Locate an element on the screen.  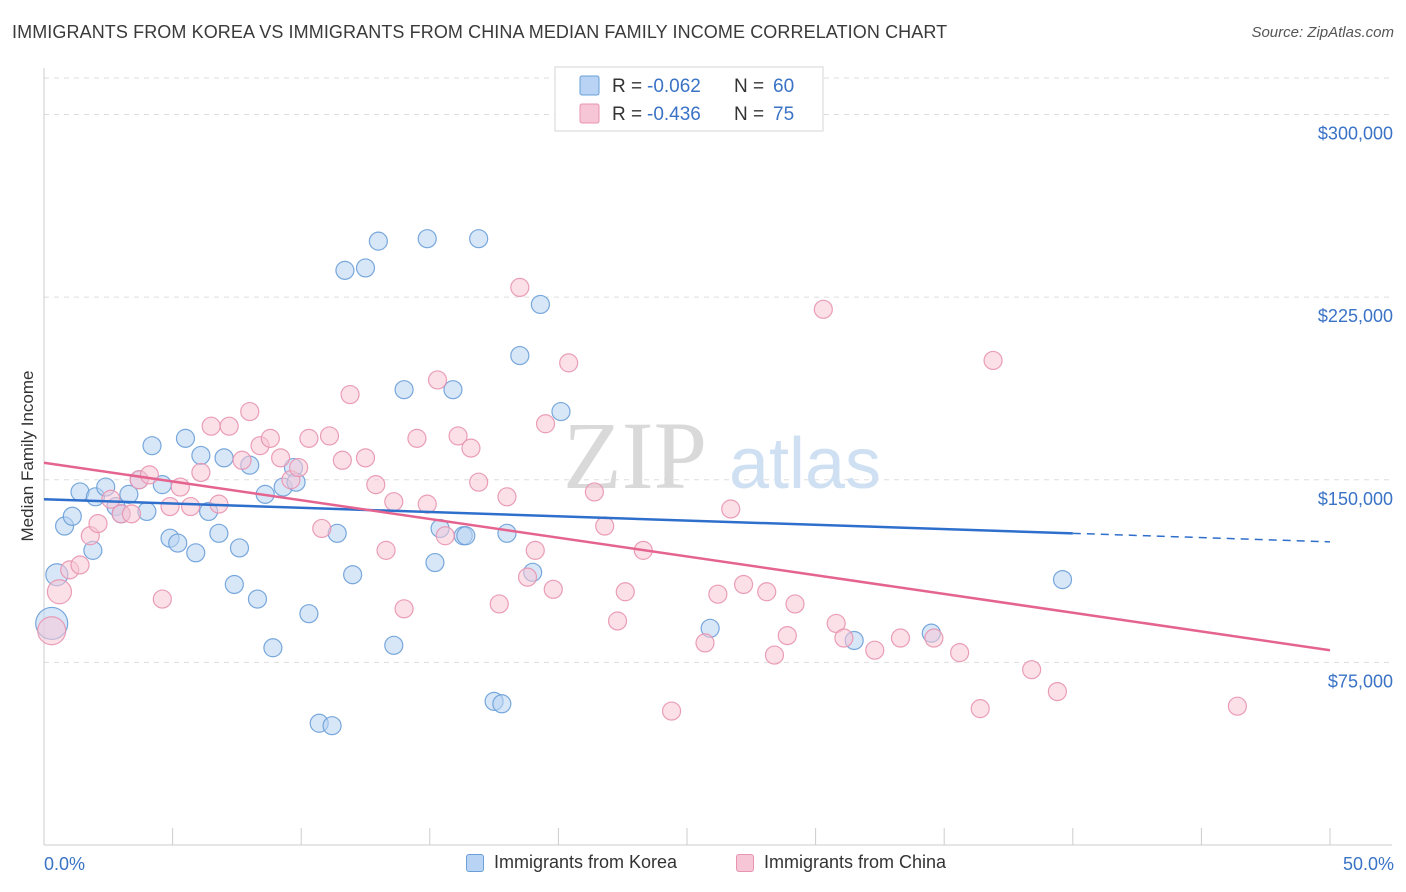
y-tick-label: $300,000 is located at coordinates (1355, 134).